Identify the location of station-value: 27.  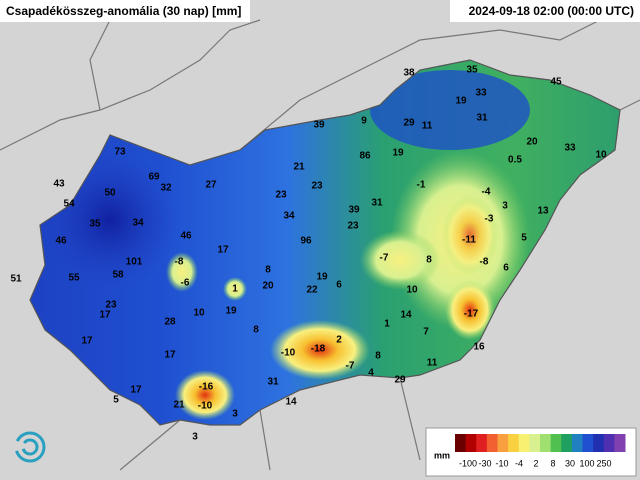
(211, 185).